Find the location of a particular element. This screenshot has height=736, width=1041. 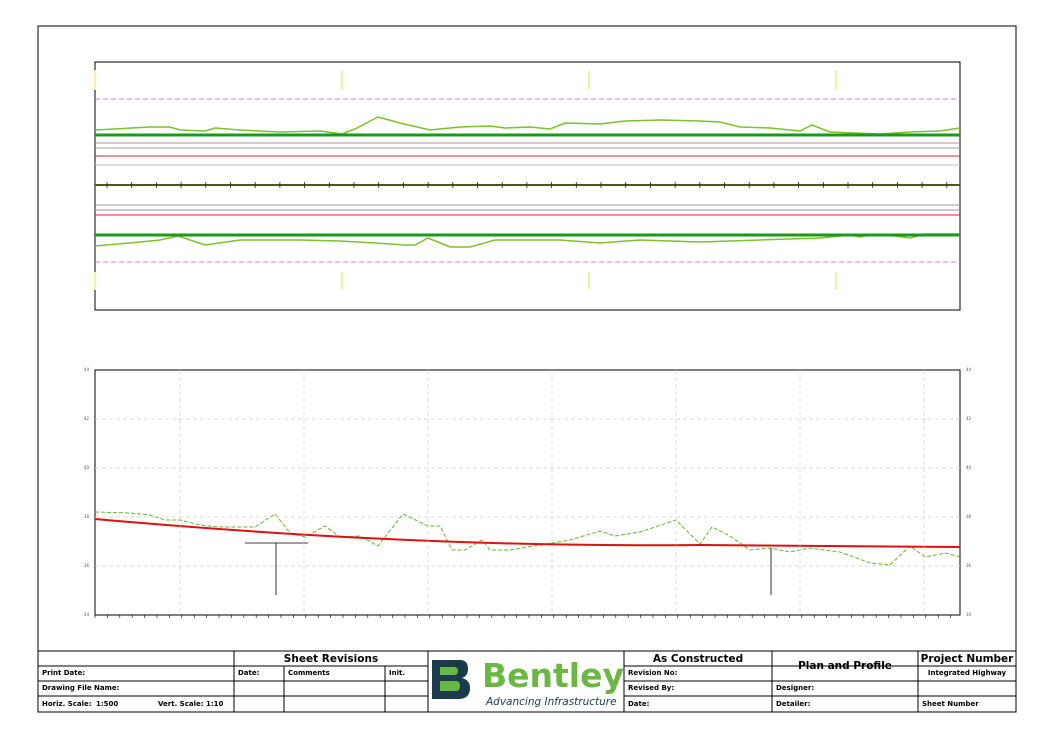

logo: Bentley Advancing Infrastructure is located at coordinates (528, 682).